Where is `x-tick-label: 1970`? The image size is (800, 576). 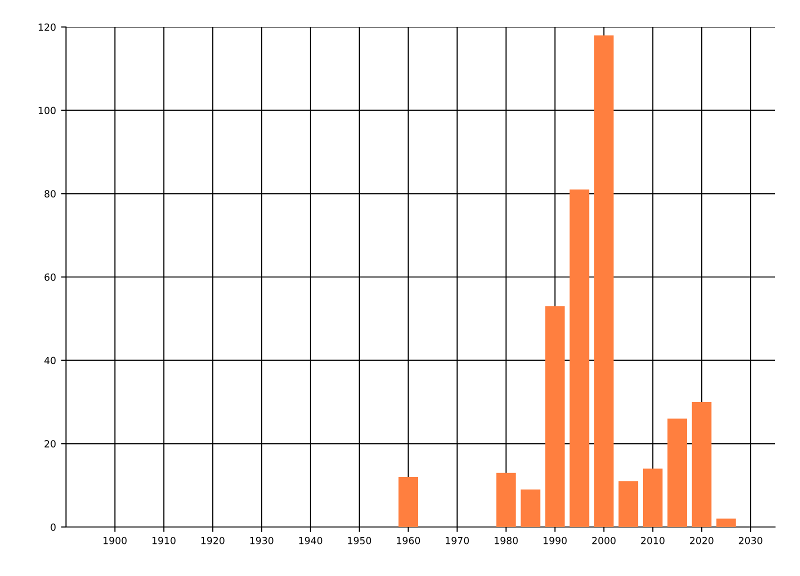
x-tick-label: 1970 is located at coordinates (457, 540).